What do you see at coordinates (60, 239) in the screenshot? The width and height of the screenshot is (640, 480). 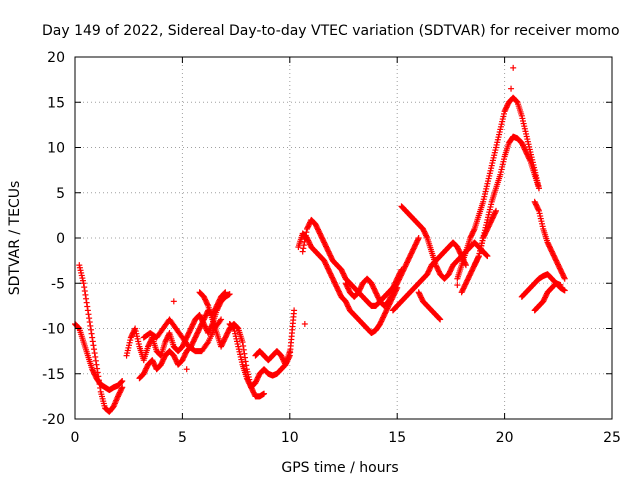 I see `y-tick-label: 0` at bounding box center [60, 239].